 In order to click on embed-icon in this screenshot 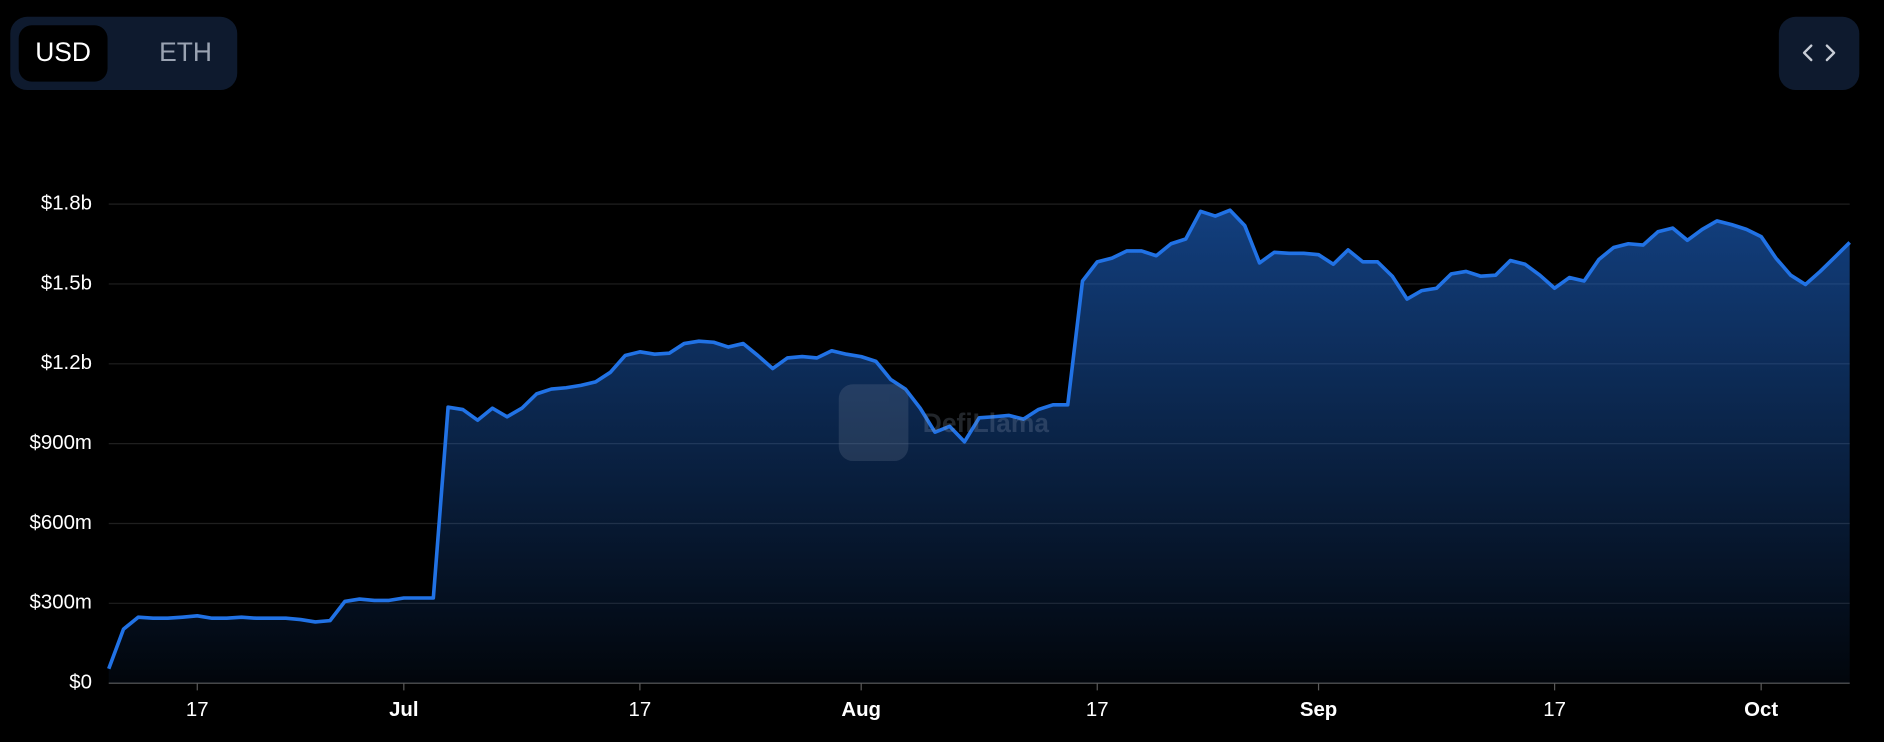, I will do `click(1819, 53)`.